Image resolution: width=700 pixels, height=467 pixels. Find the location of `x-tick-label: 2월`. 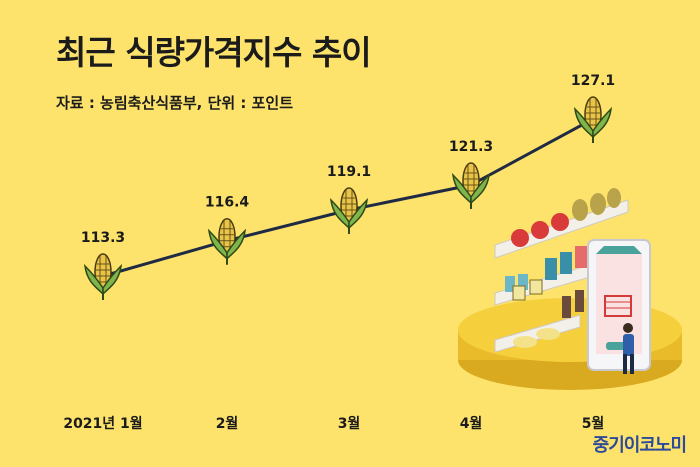

x-tick-label: 2월 is located at coordinates (227, 423).